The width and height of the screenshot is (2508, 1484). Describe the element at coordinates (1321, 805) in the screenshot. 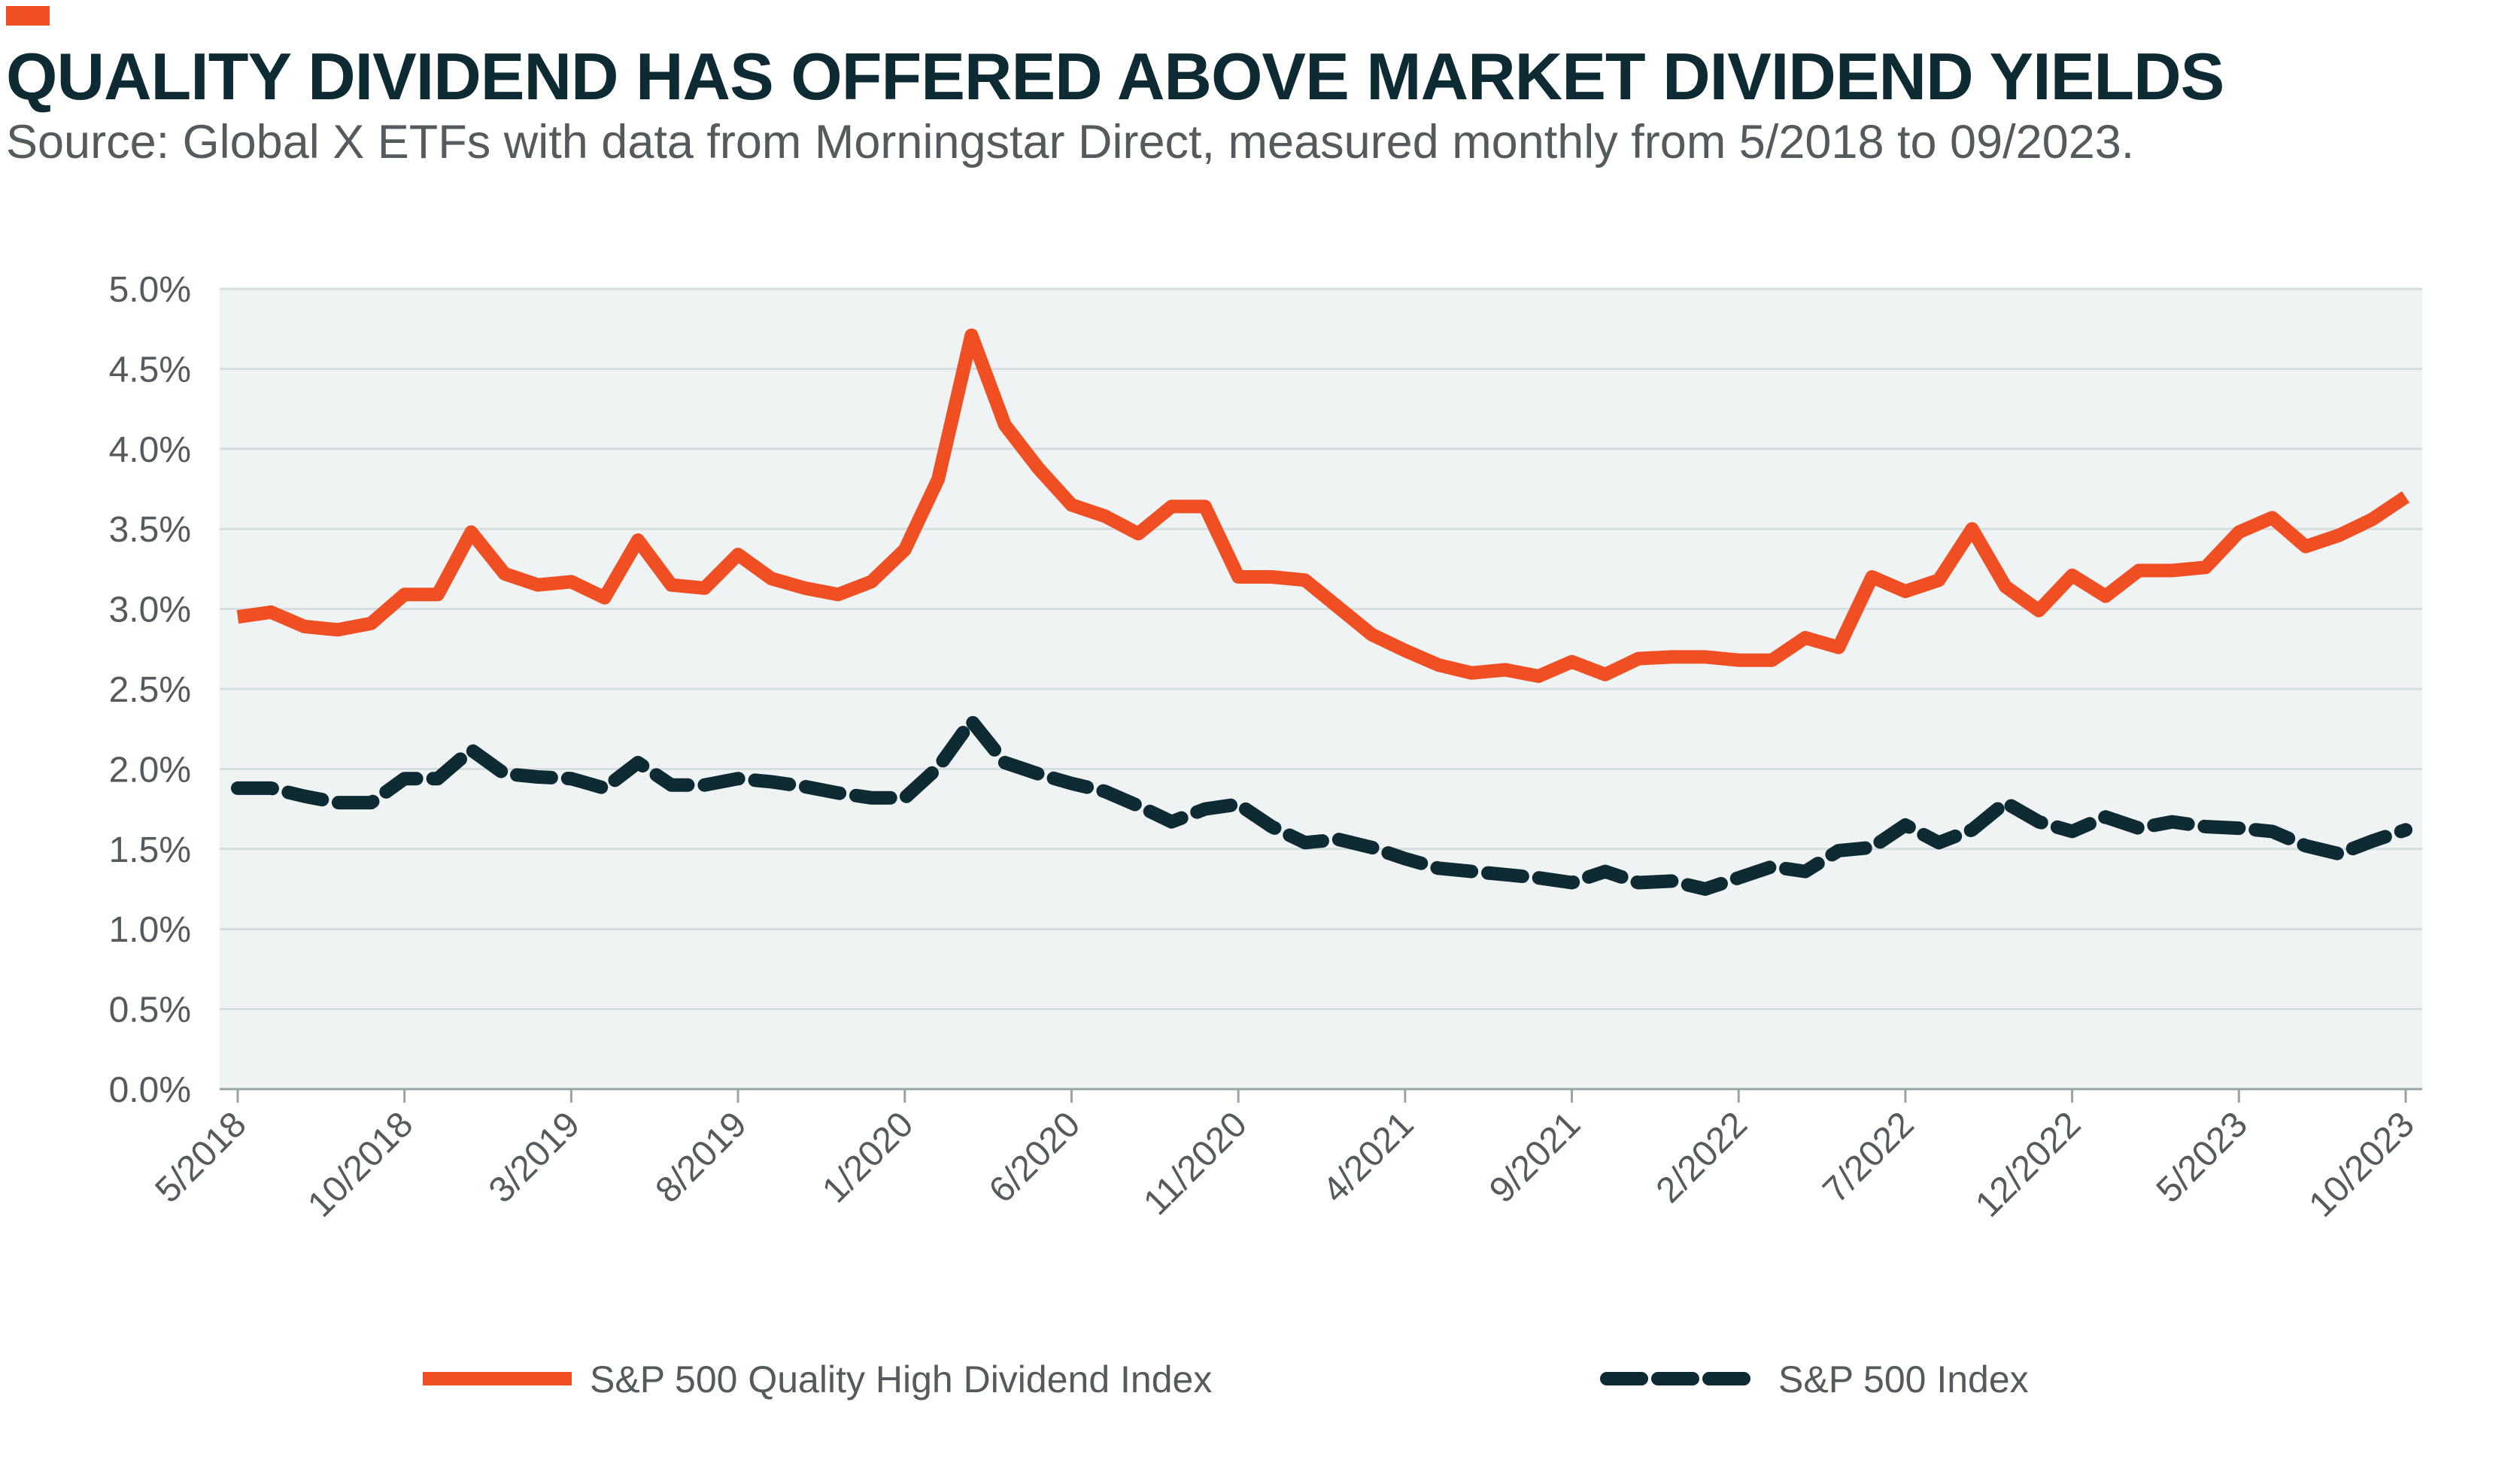

I see `series-line-sp500` at that location.